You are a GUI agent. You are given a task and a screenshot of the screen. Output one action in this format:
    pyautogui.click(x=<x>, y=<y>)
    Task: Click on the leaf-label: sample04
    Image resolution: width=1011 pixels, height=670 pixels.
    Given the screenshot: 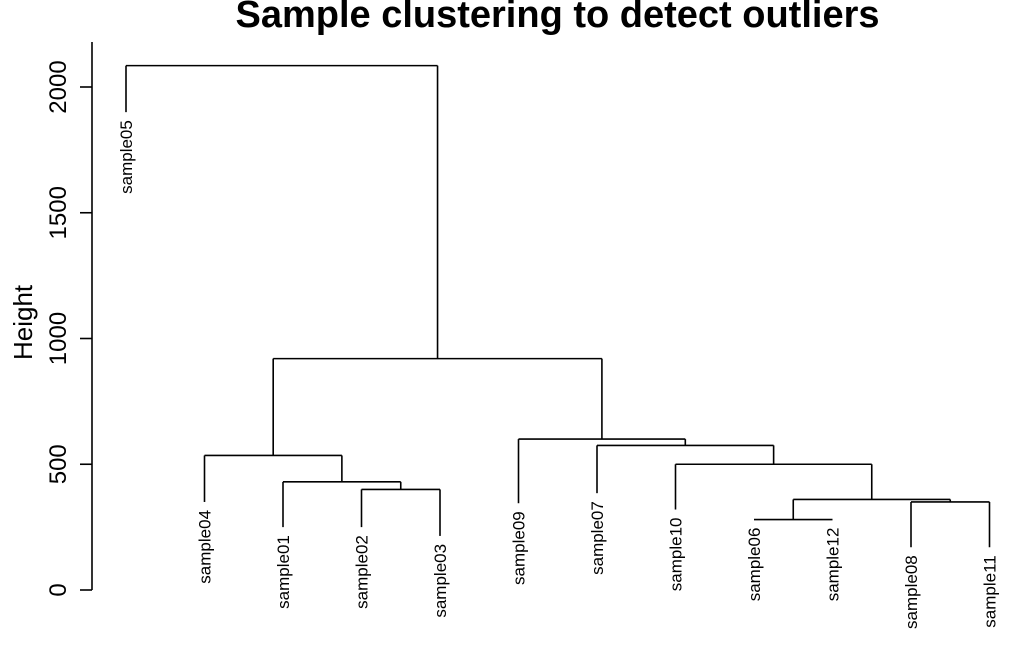 What is the action you would take?
    pyautogui.click(x=205, y=547)
    